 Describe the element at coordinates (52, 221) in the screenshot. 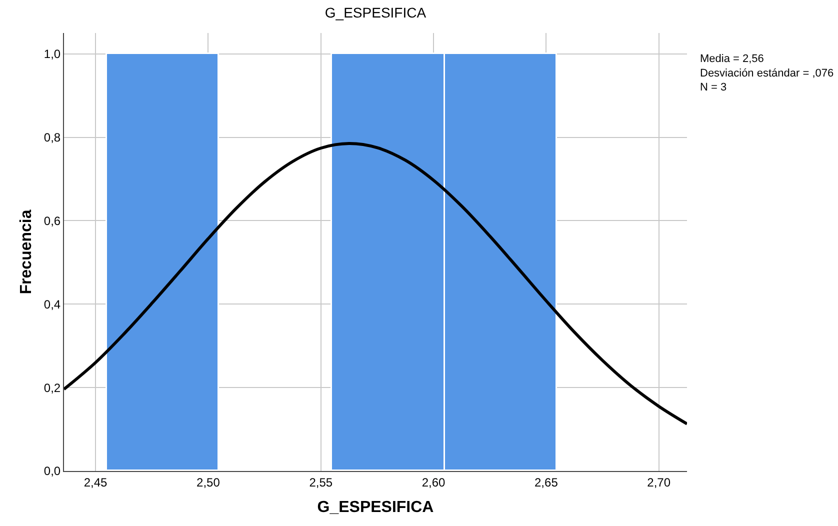

I see `y-tick-label: 0,6` at that location.